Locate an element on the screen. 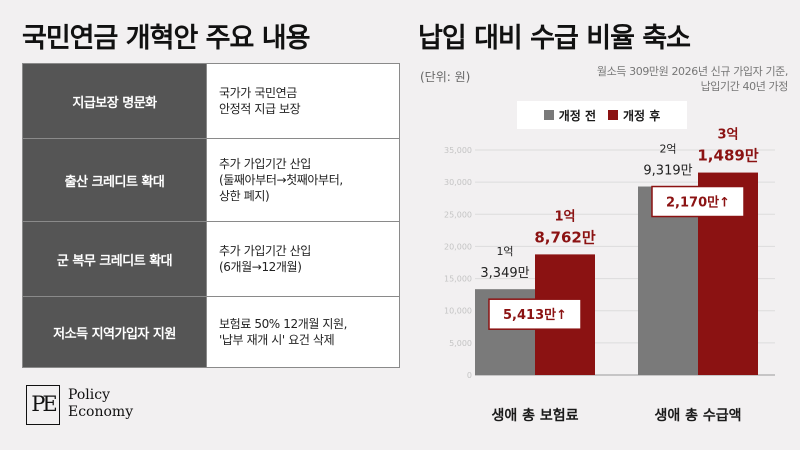 This screenshot has height=450, width=800. logo-line-1: Policy is located at coordinates (89, 395).